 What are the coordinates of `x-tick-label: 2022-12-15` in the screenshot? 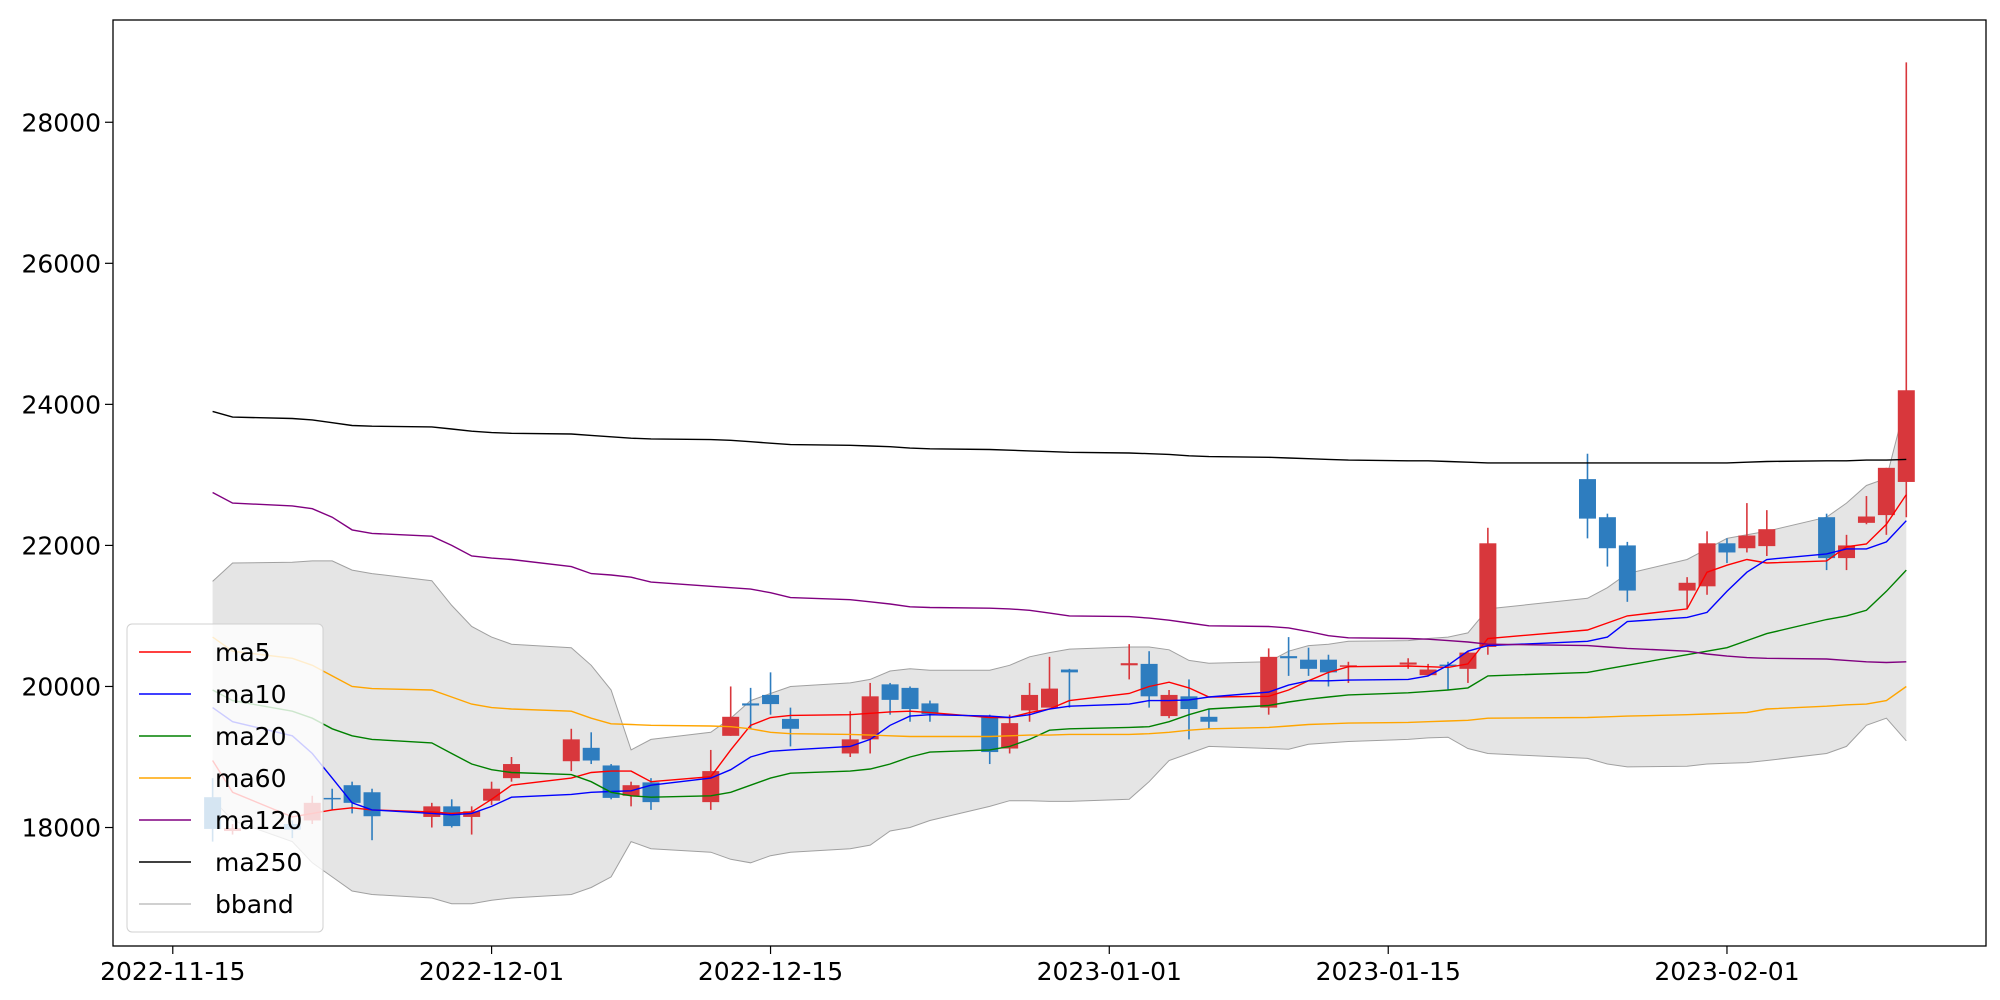 It's located at (770, 971).